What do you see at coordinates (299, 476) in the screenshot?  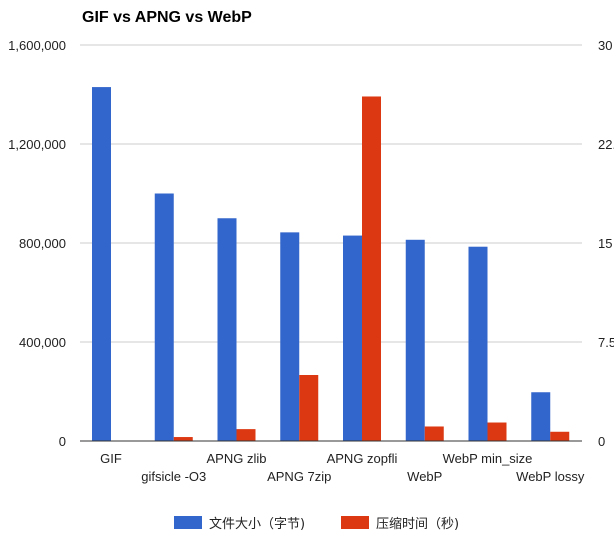 I see `category-label: APNG 7zip` at bounding box center [299, 476].